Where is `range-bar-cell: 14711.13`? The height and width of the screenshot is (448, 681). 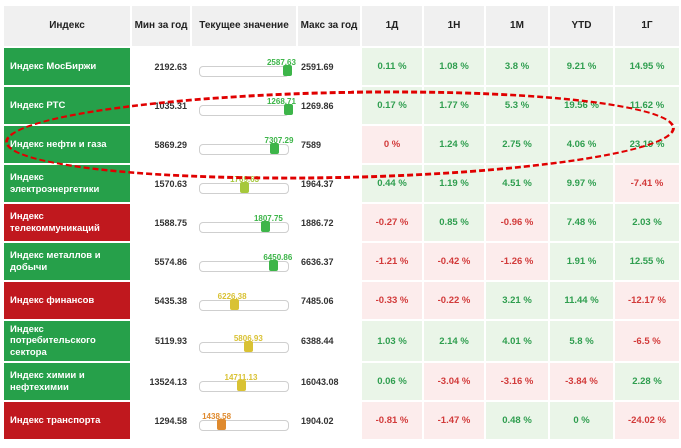 range-bar-cell: 14711.13 is located at coordinates (244, 382).